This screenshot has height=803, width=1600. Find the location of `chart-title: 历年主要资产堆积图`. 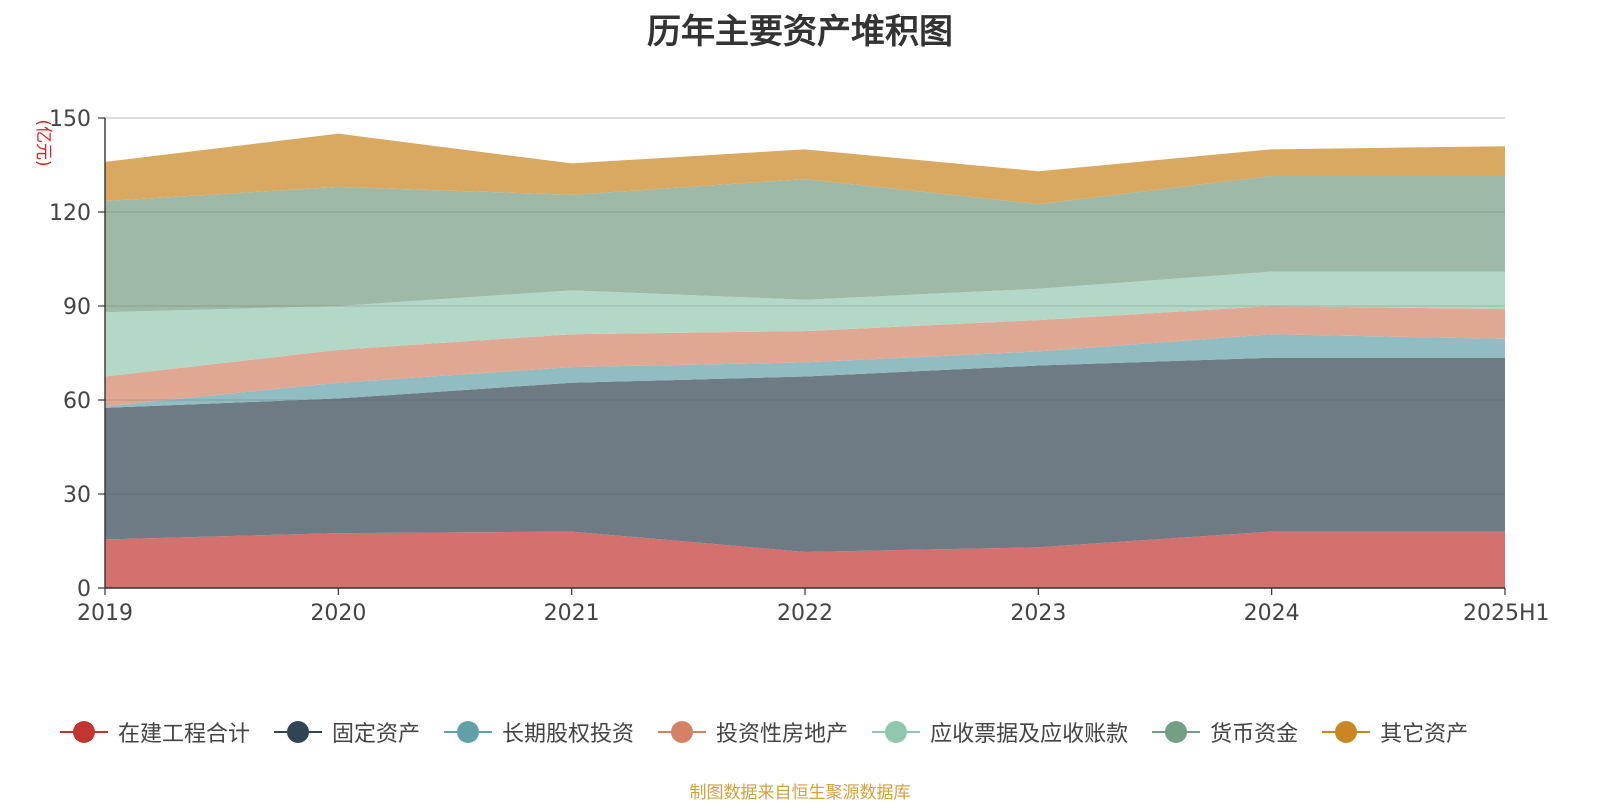

chart-title: 历年主要资产堆积图 is located at coordinates (800, 32).